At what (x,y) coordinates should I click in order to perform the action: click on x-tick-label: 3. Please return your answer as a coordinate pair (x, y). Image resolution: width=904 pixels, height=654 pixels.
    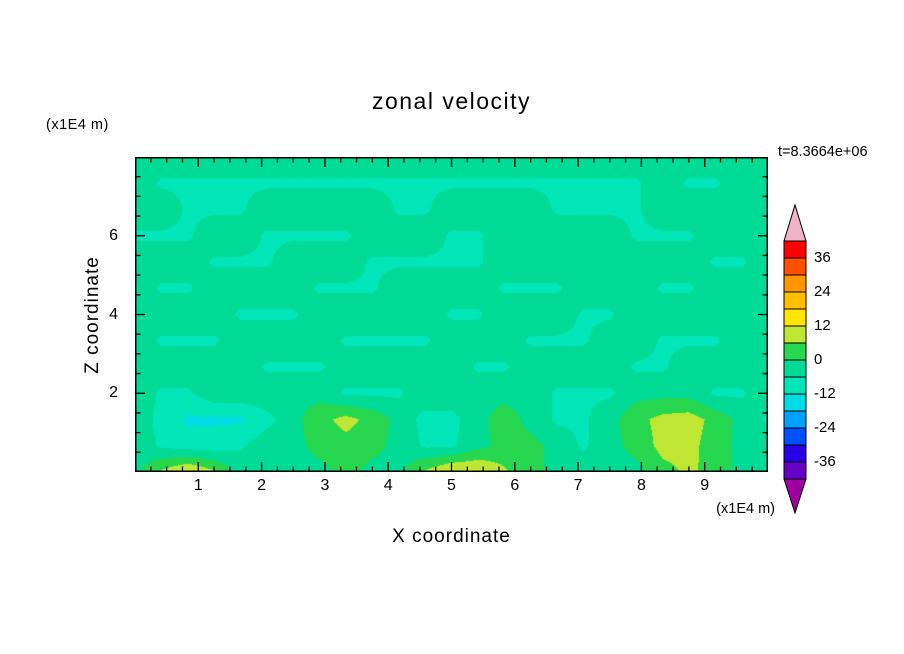
    Looking at the image, I should click on (325, 485).